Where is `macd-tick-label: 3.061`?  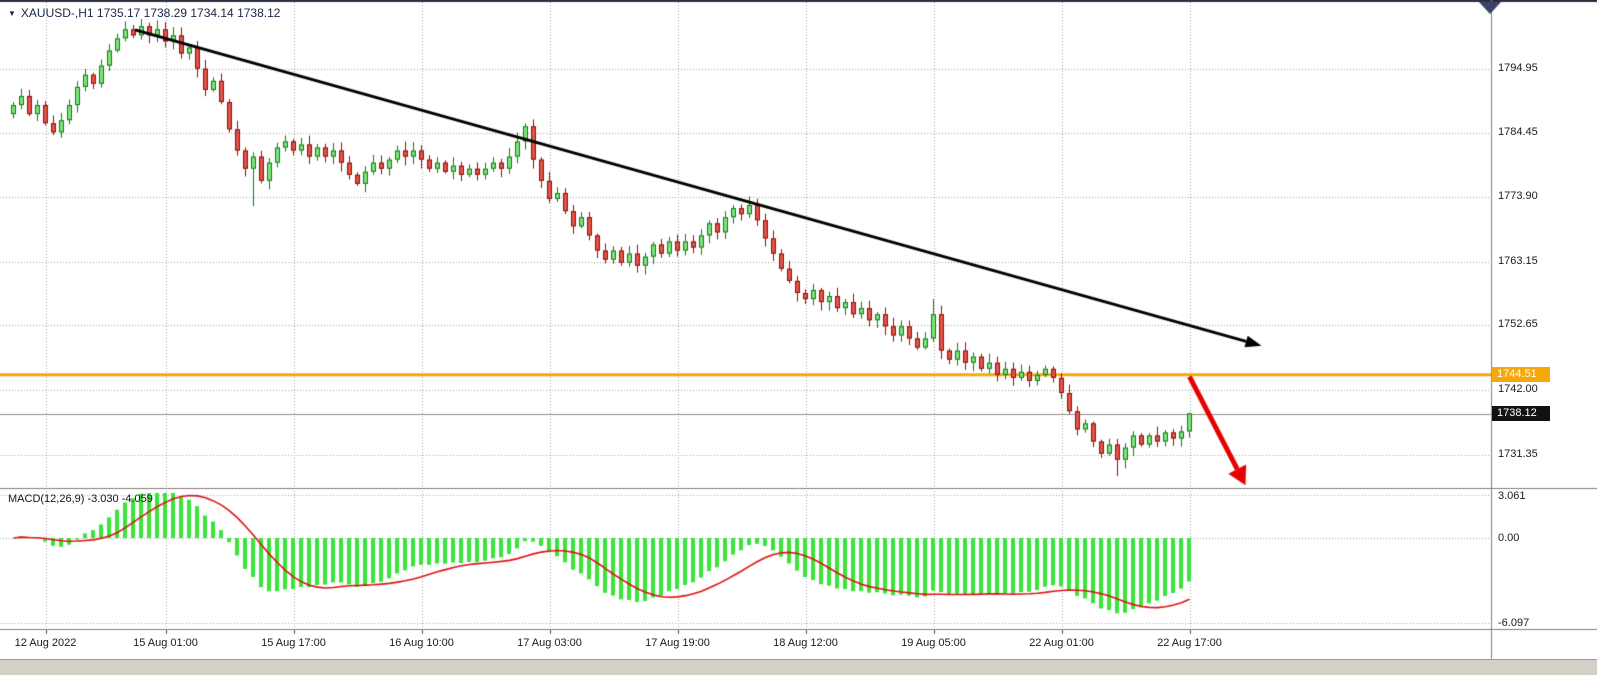
macd-tick-label: 3.061 is located at coordinates (1512, 496).